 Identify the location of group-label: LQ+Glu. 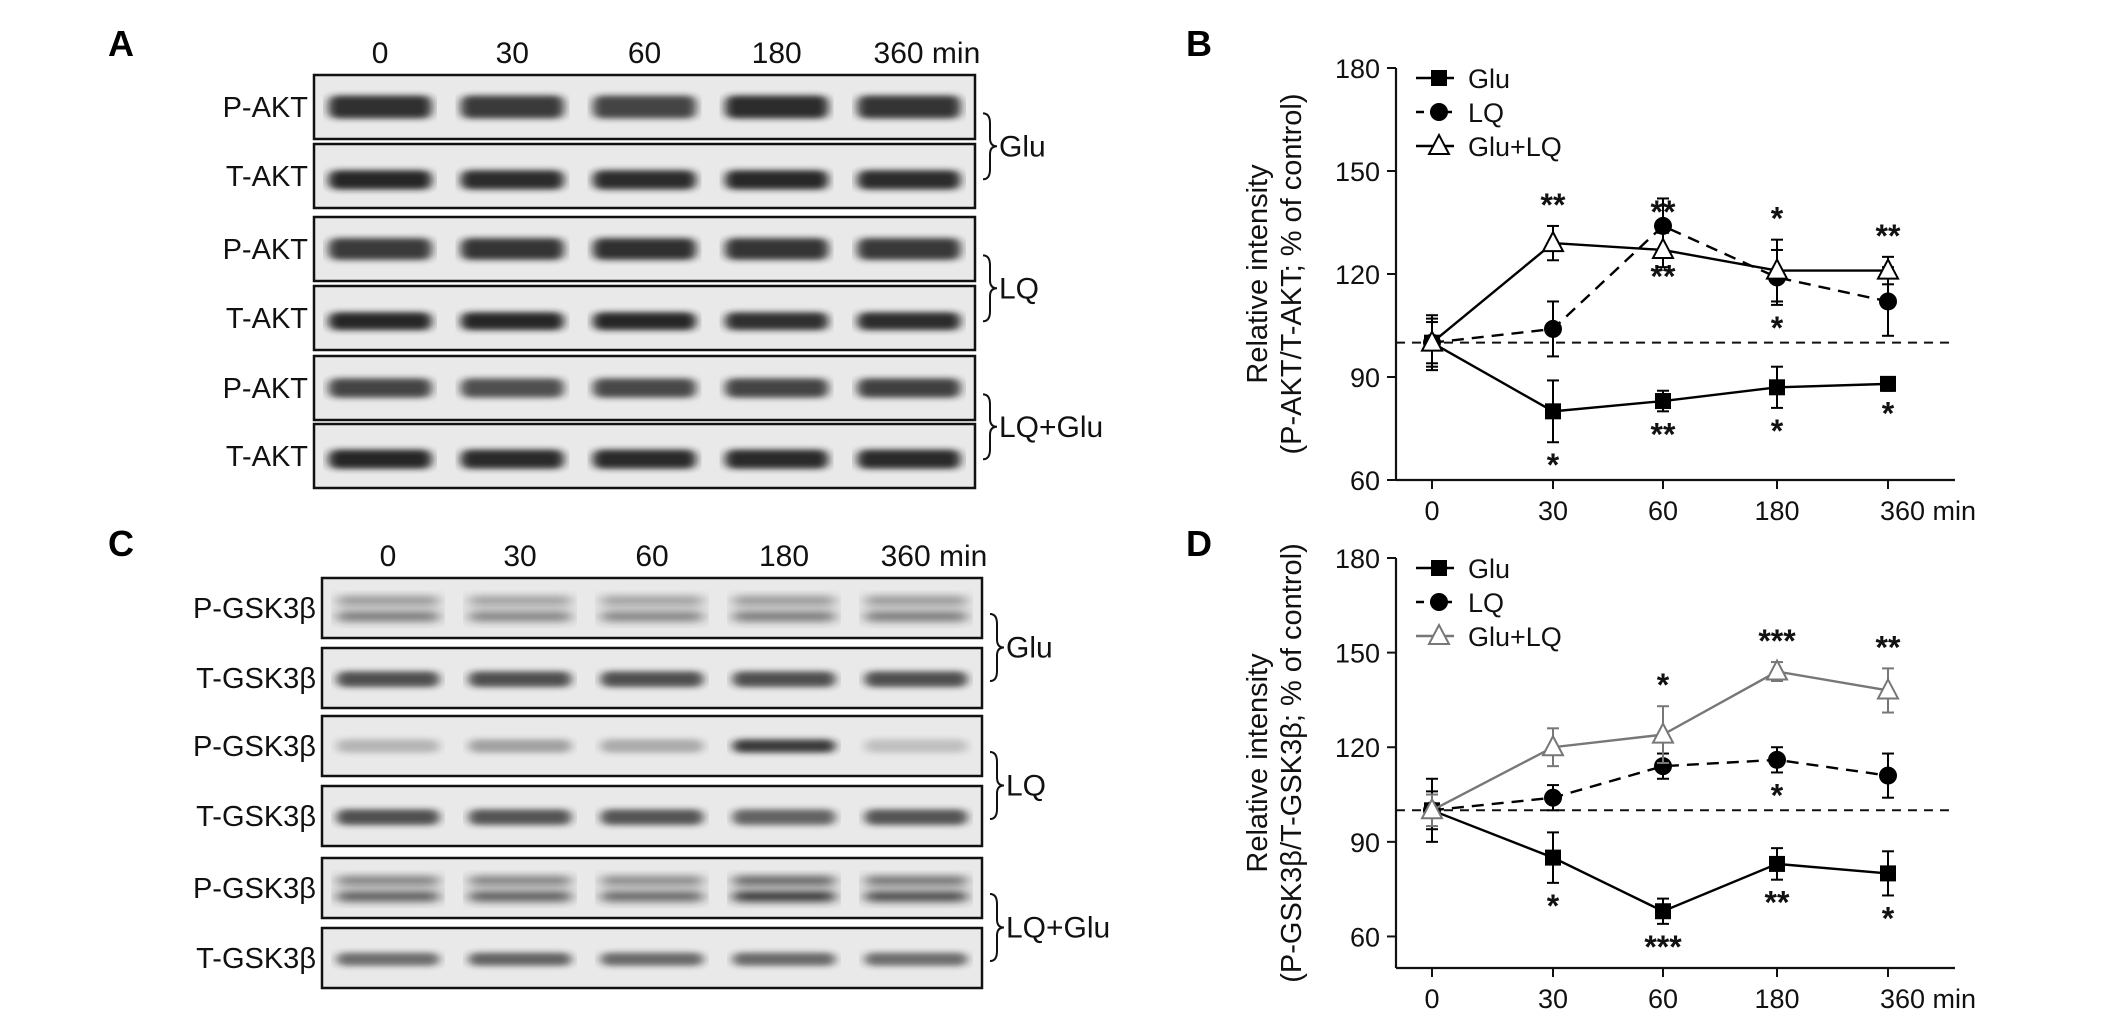
(1058, 928).